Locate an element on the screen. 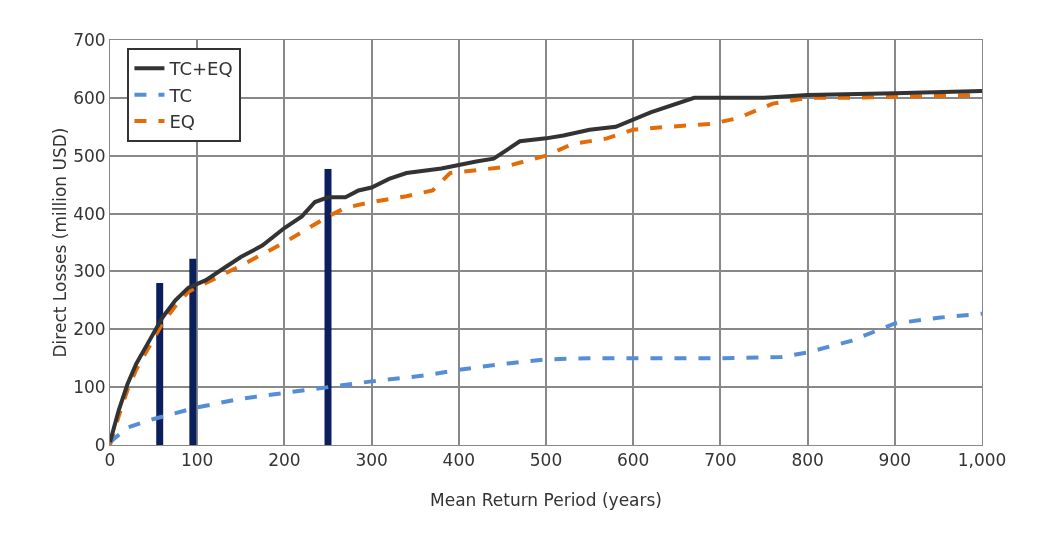 Image resolution: width=1037 pixels, height=555 pixels. y-tick-label: 300 is located at coordinates (89, 271).